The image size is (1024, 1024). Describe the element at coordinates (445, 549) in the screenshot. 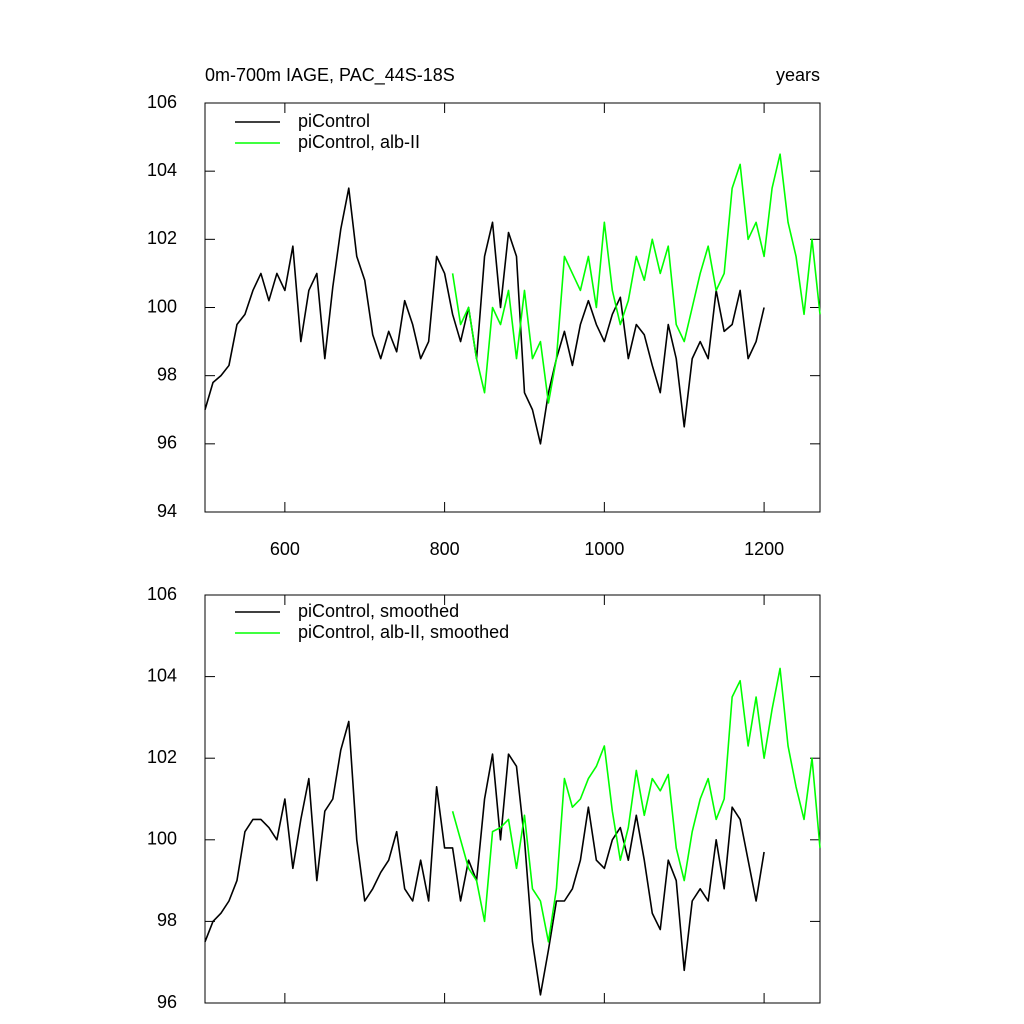

I see `x-tick-label: 800` at that location.